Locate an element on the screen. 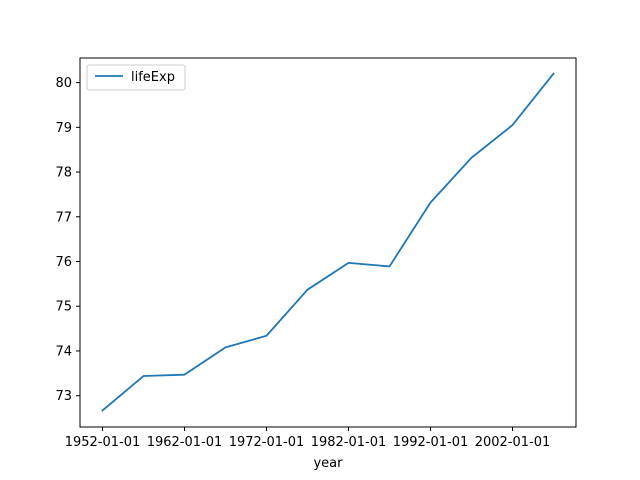 The height and width of the screenshot is (480, 640). y-tick-label: 74 is located at coordinates (63, 351).